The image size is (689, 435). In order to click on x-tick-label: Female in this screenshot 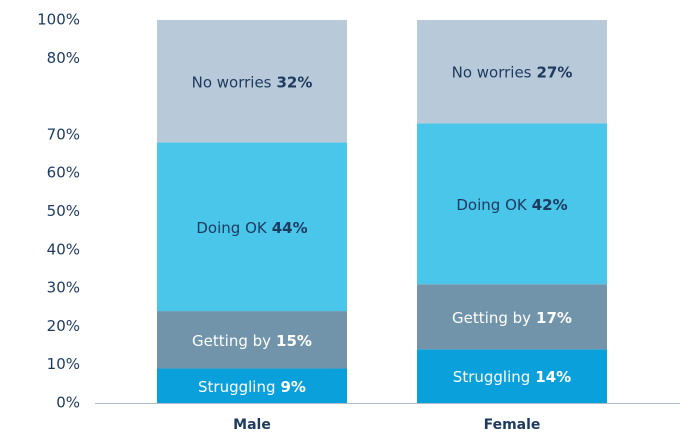, I will do `click(512, 425)`.